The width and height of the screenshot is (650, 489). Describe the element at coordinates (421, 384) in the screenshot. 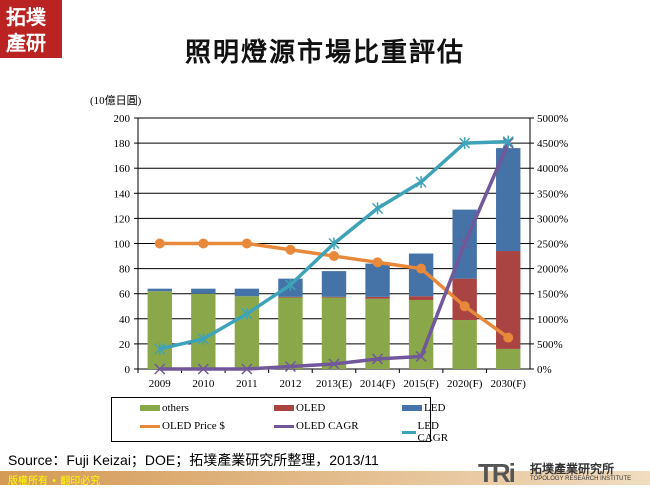

I see `x-tick-label: 2015(F)` at that location.